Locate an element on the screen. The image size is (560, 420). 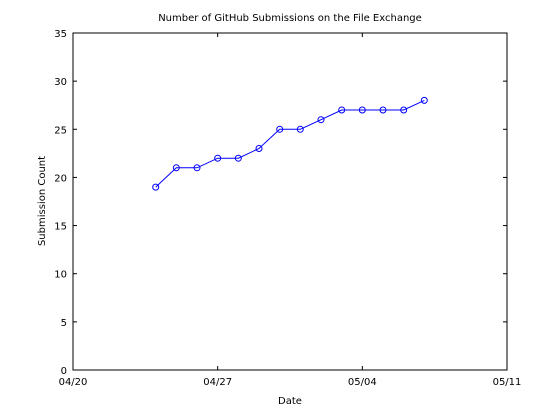
y-tick-label: 25 is located at coordinates (60, 130).